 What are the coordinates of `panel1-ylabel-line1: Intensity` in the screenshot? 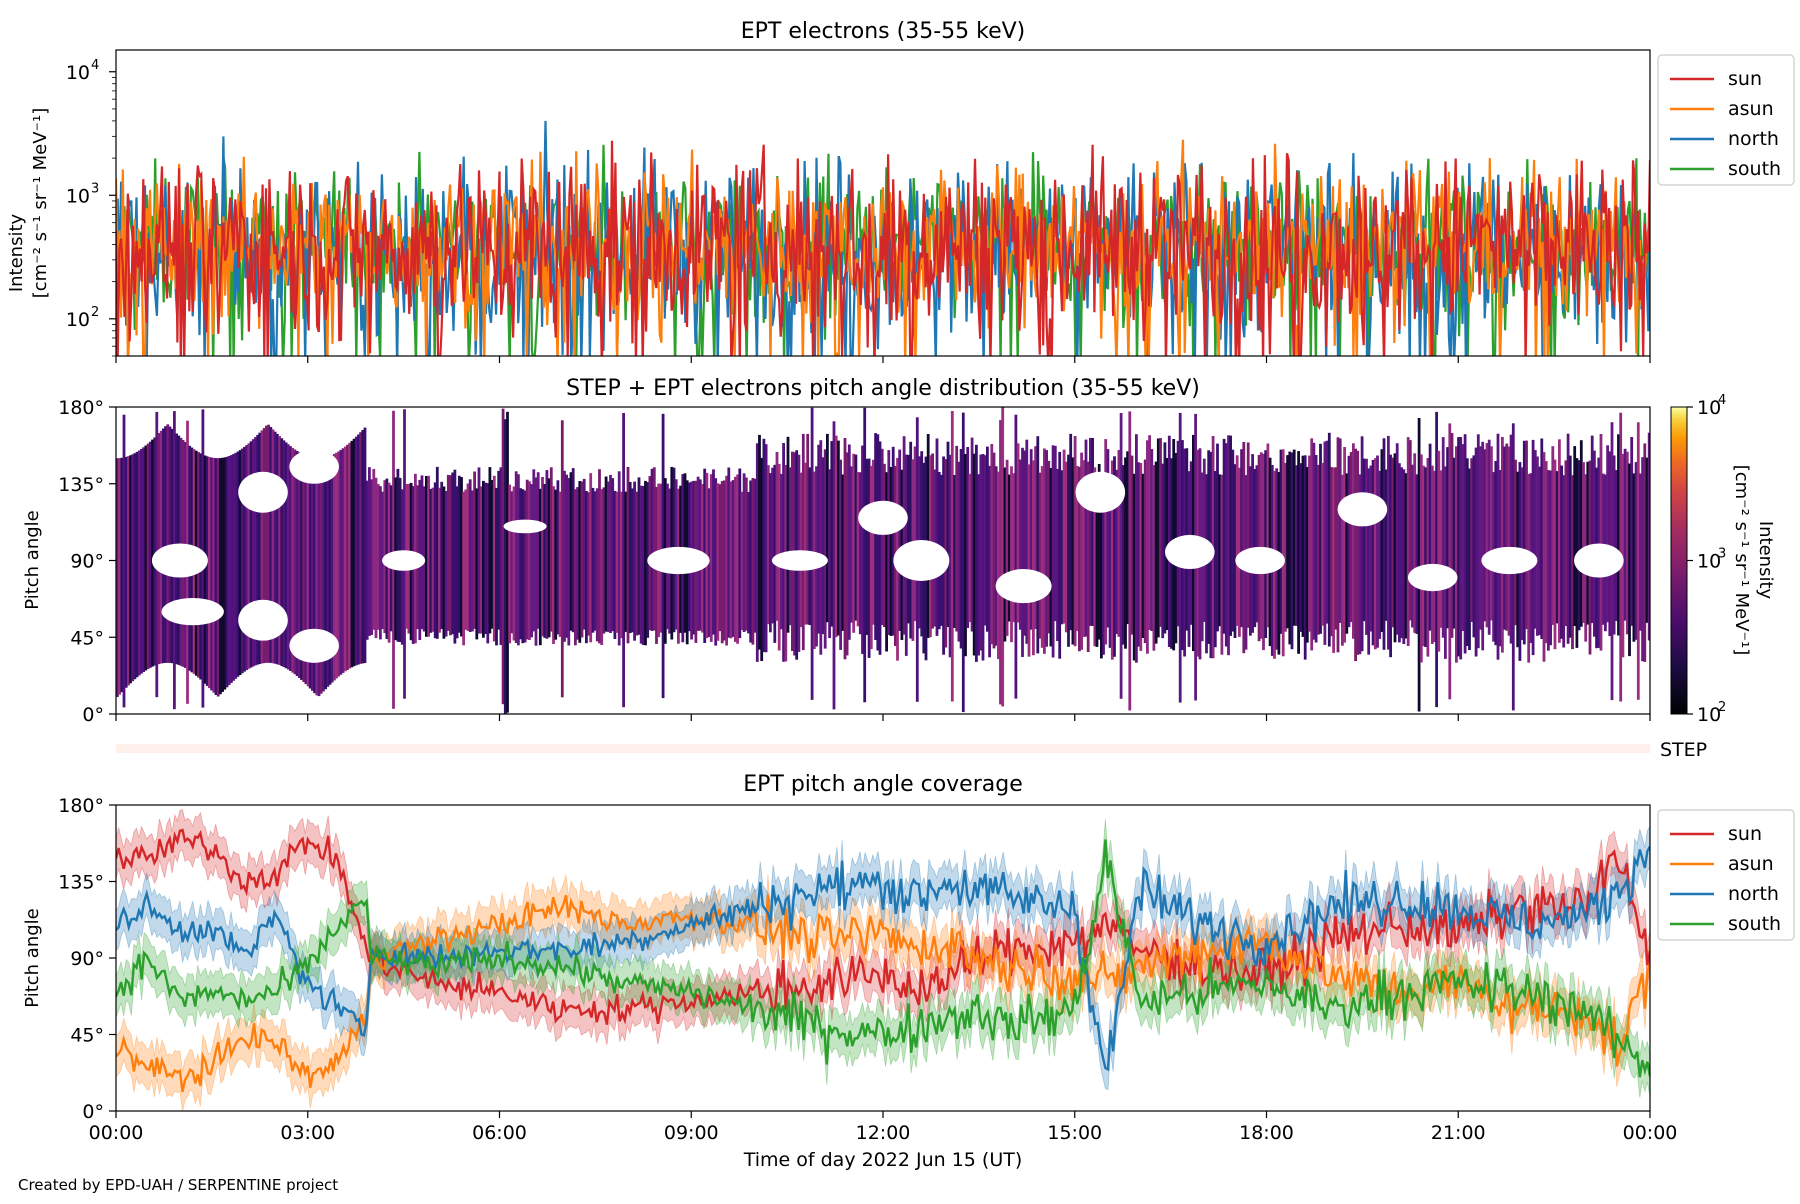 It's located at (16, 252).